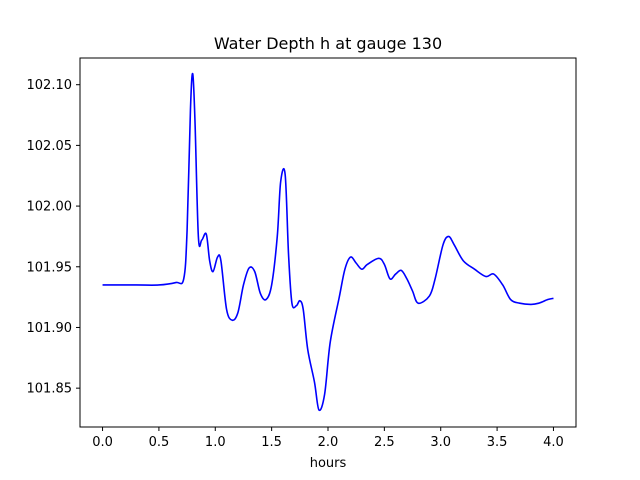  I want to click on x-axis: 0.0 0.5 1.0 1.5 2.0 2.5 3.0 3.5 4.0, so click(328, 438).